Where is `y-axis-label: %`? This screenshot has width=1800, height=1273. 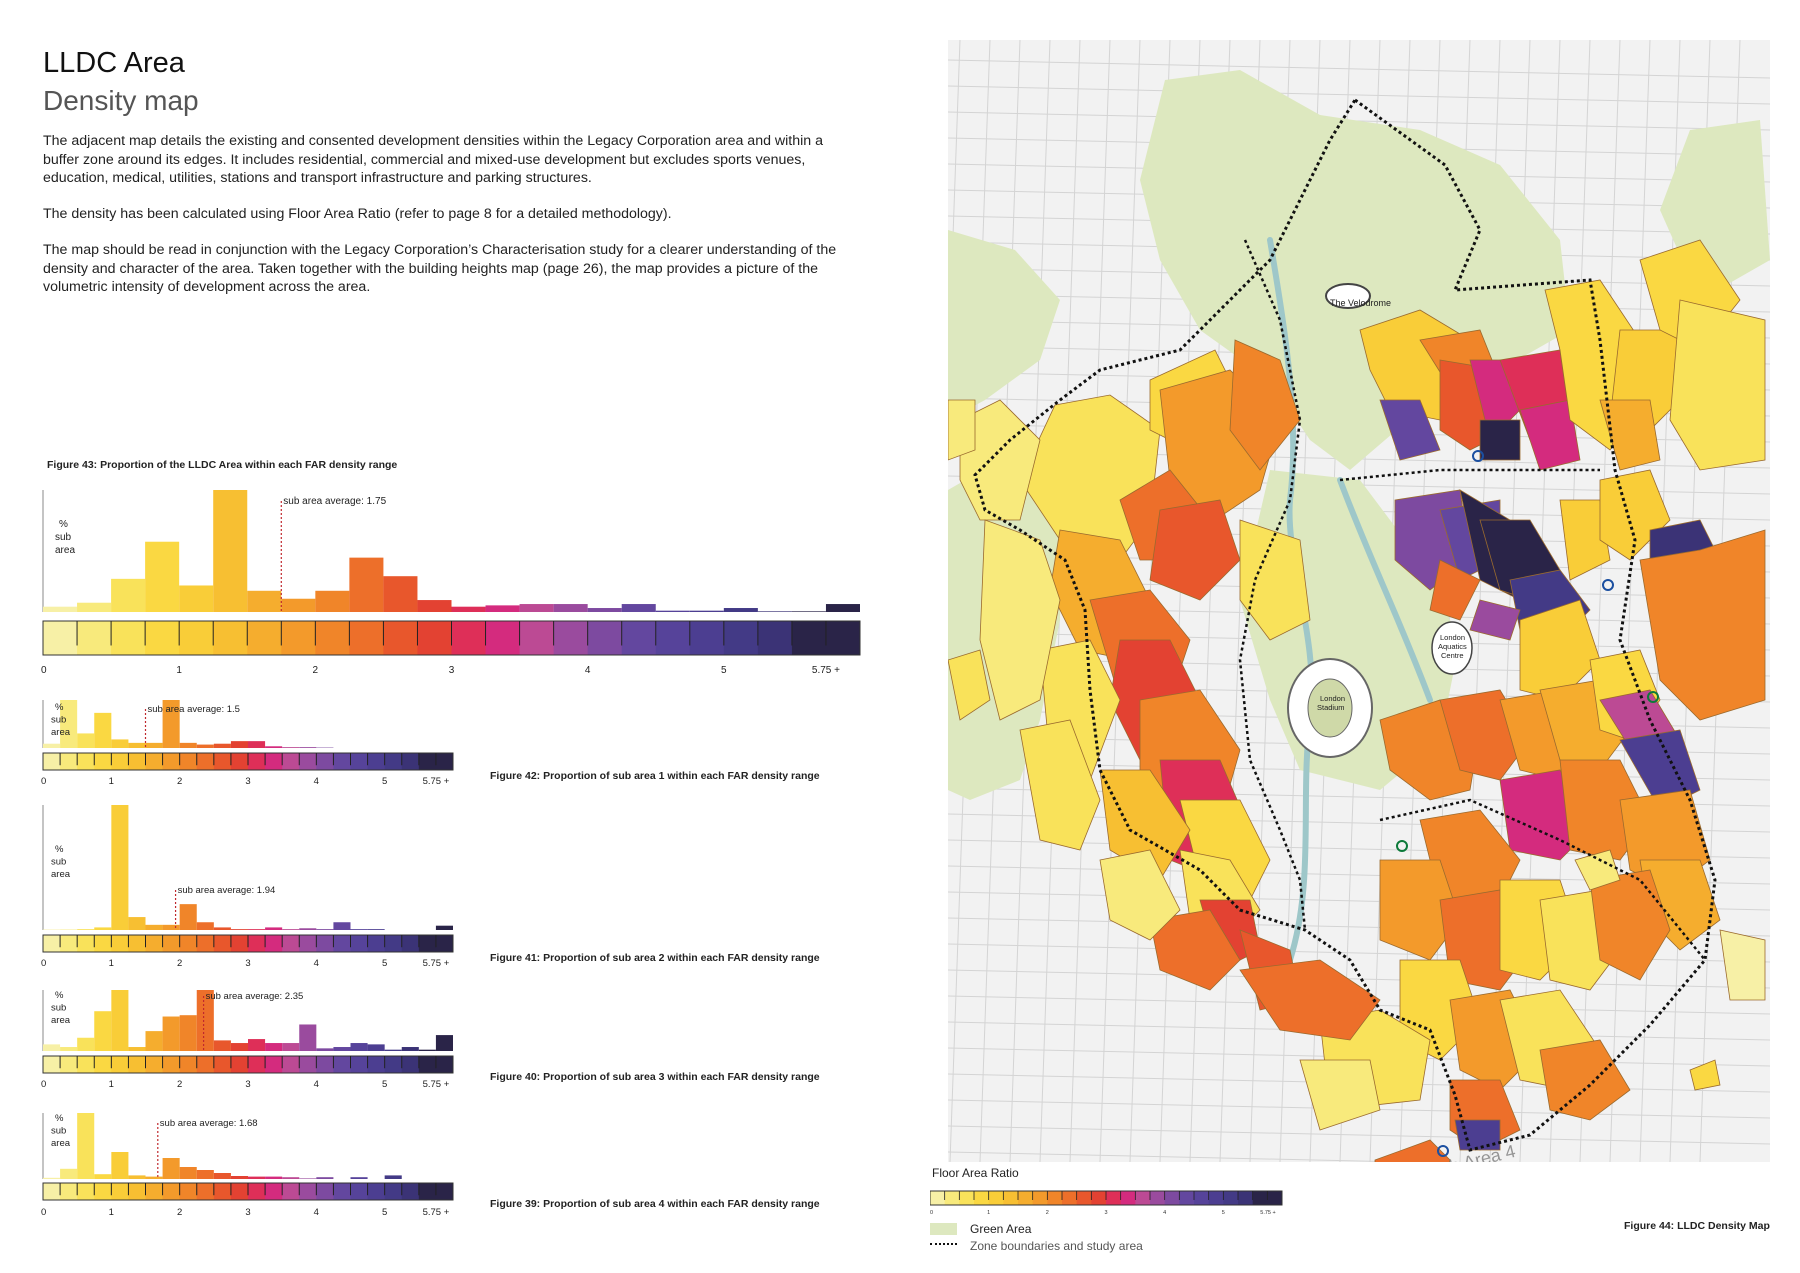
y-axis-label: % is located at coordinates (59, 707).